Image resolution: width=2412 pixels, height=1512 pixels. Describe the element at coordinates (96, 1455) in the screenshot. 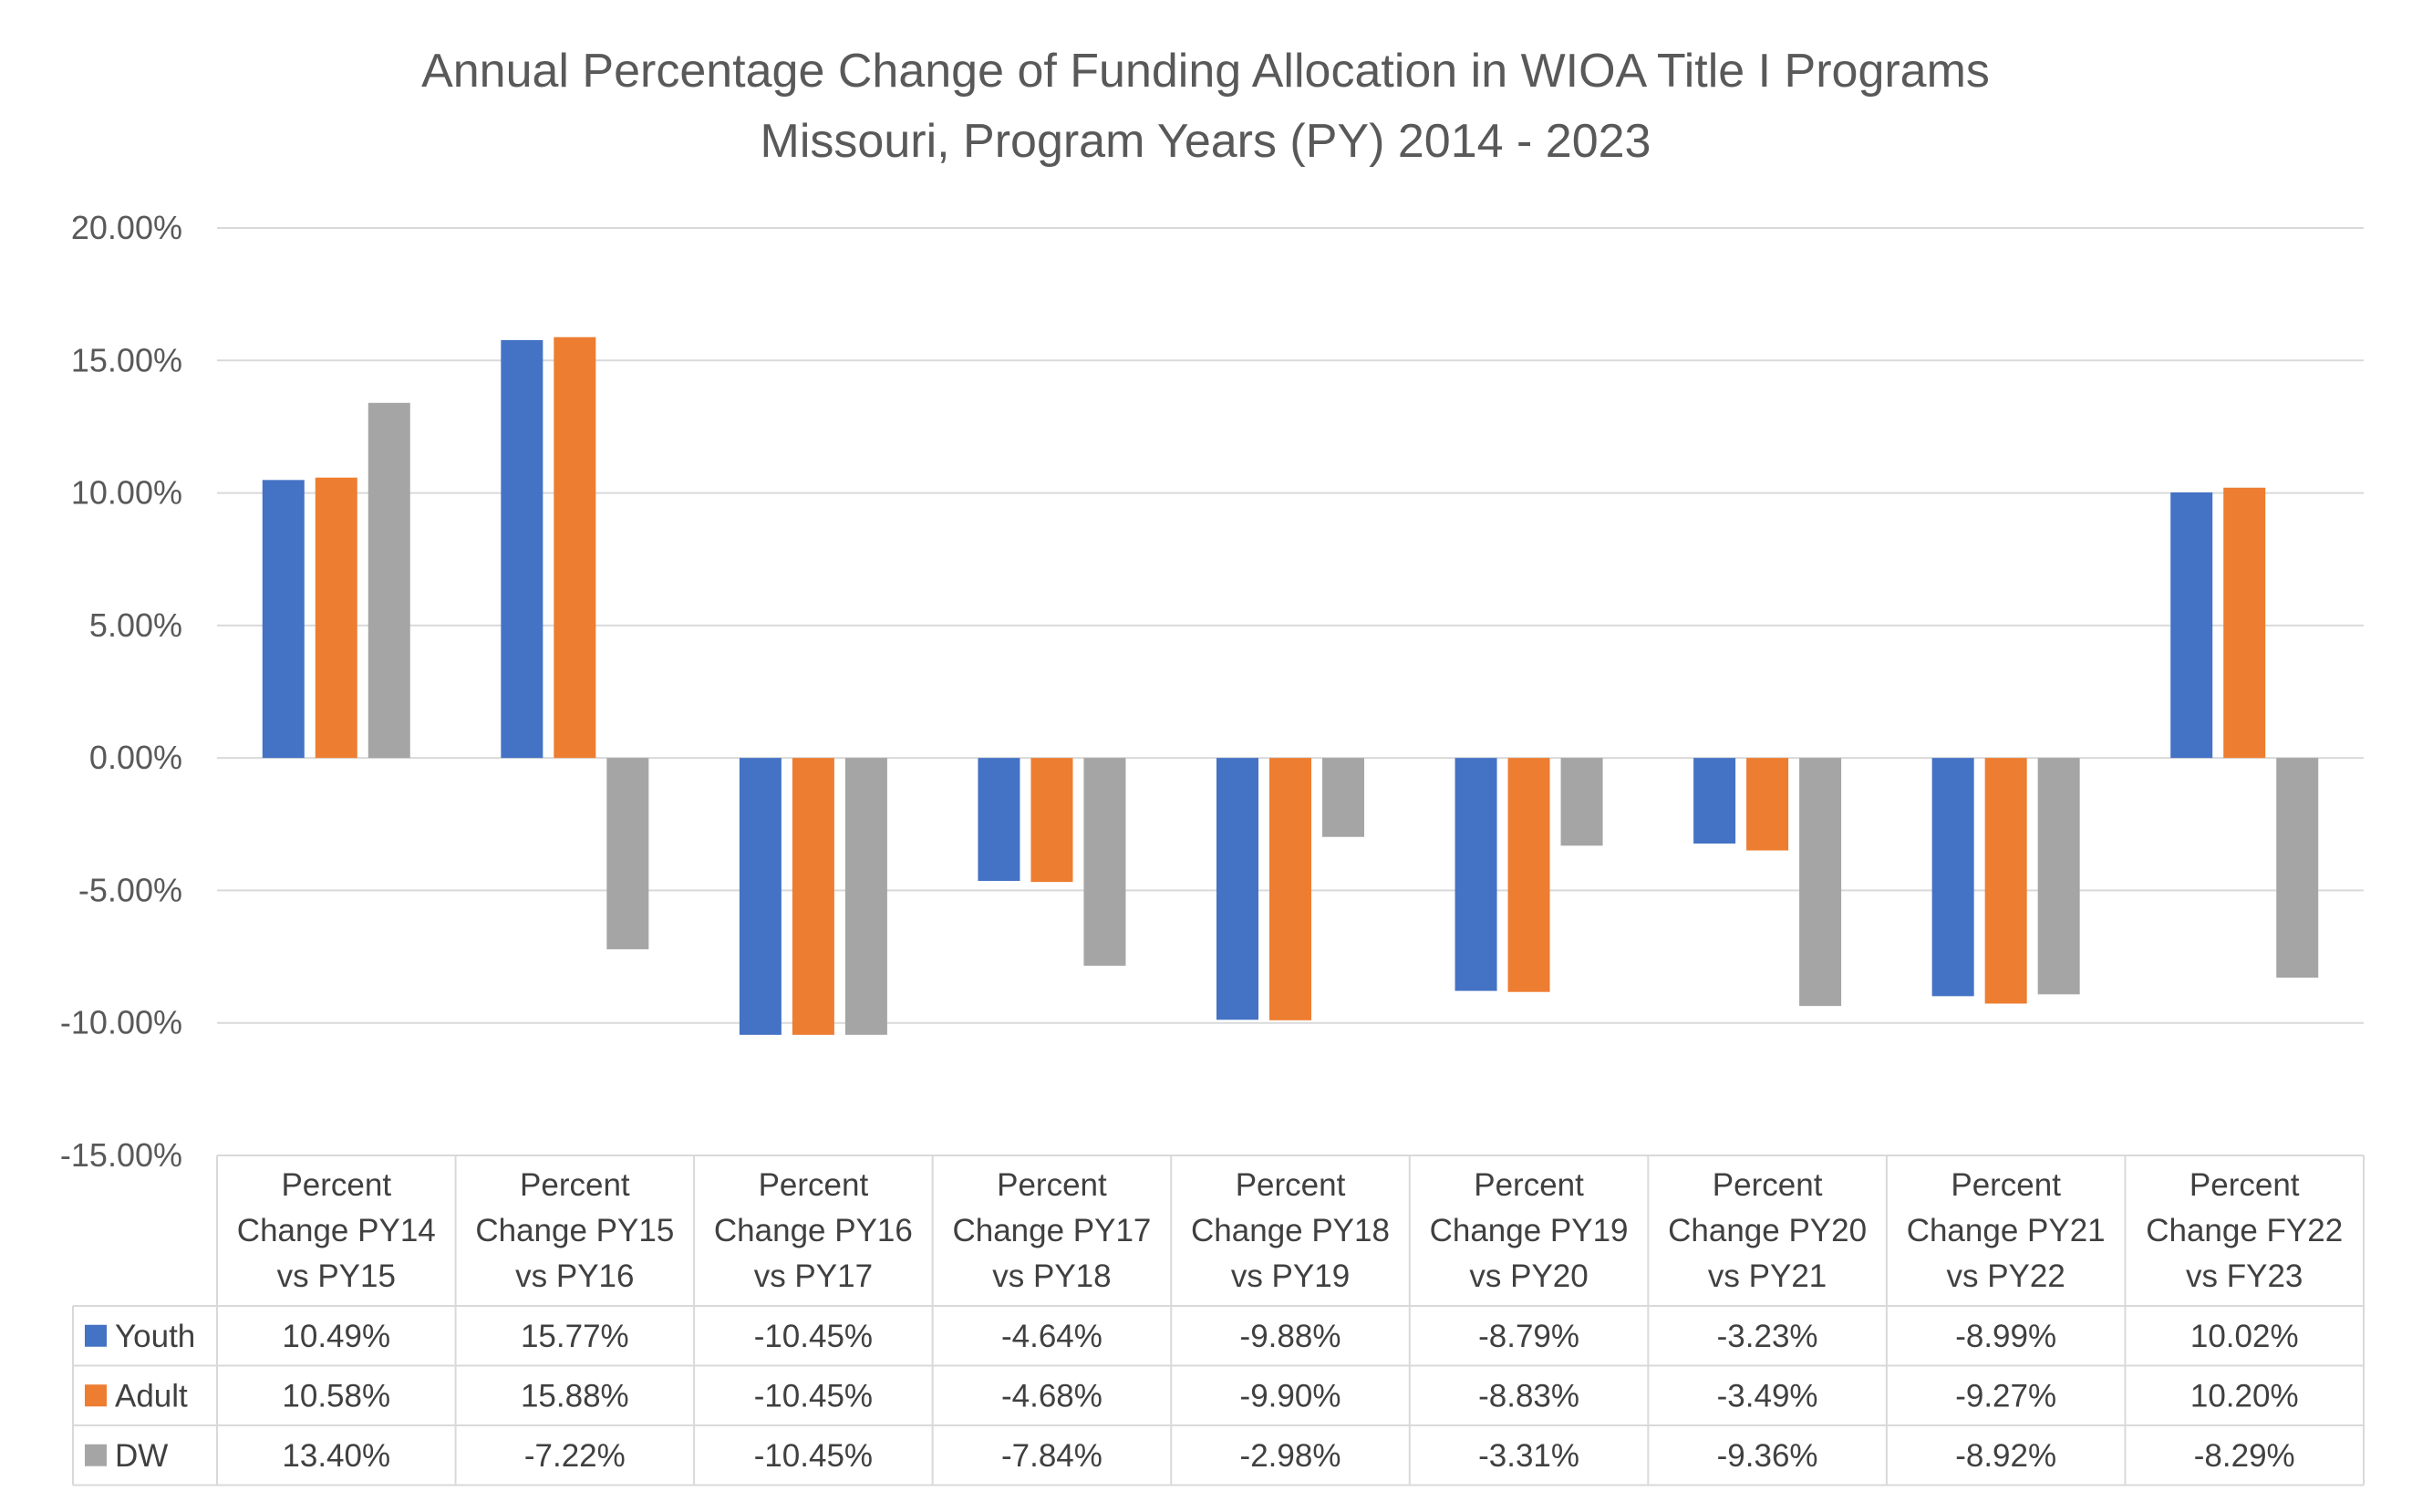

I see `legend-swatch-dw` at that location.